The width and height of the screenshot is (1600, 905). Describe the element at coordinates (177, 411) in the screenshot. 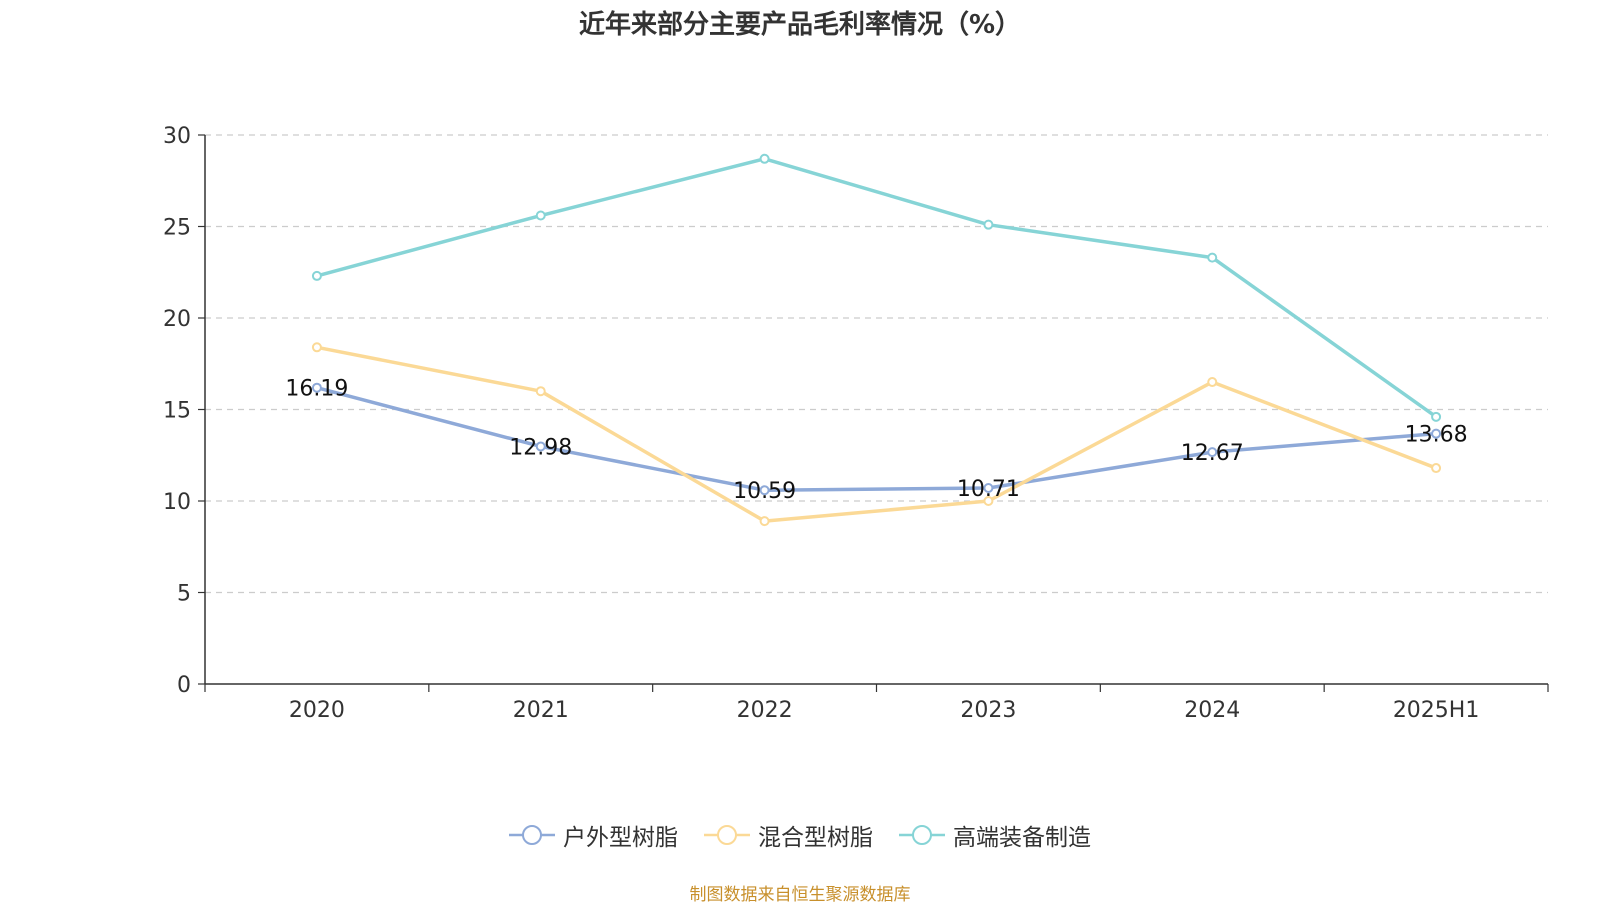

I see `y-tick-label: 15` at that location.